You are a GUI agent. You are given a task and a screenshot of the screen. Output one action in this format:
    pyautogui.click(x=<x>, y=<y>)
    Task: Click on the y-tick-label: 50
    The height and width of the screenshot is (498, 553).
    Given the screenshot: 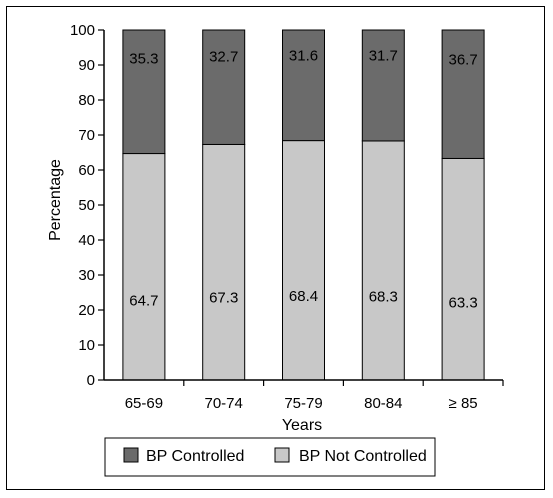 What is the action you would take?
    pyautogui.click(x=86, y=205)
    